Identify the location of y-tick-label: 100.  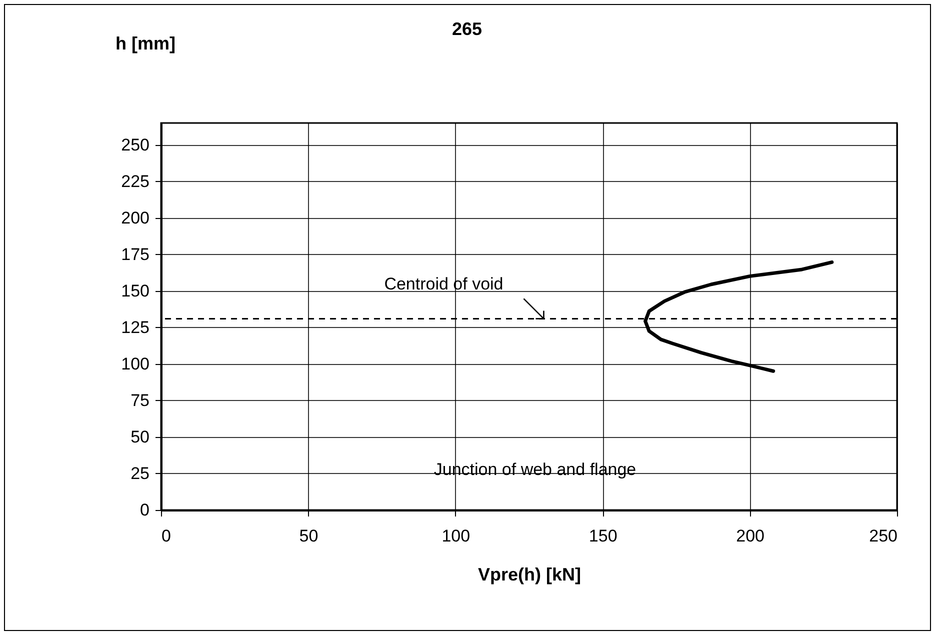
(135, 364).